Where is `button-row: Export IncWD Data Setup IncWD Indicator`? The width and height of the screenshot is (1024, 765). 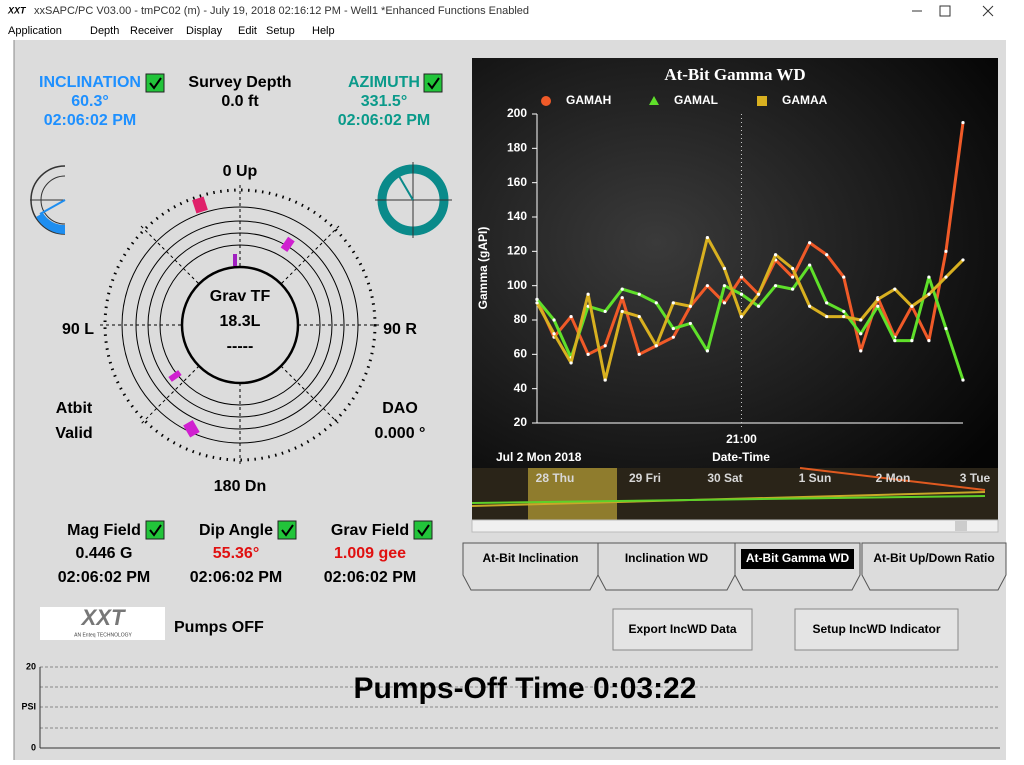 button-row: Export IncWD Data Setup IncWD Indicator is located at coordinates (785, 629).